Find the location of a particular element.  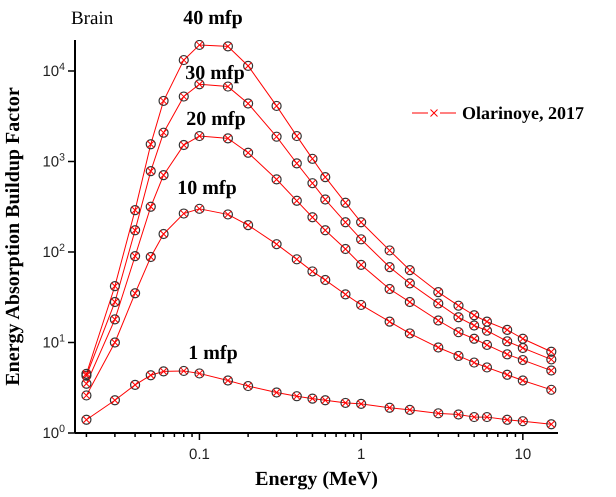

y-axis-title: Energy Absorption Buildup Factor is located at coordinates (13, 236).